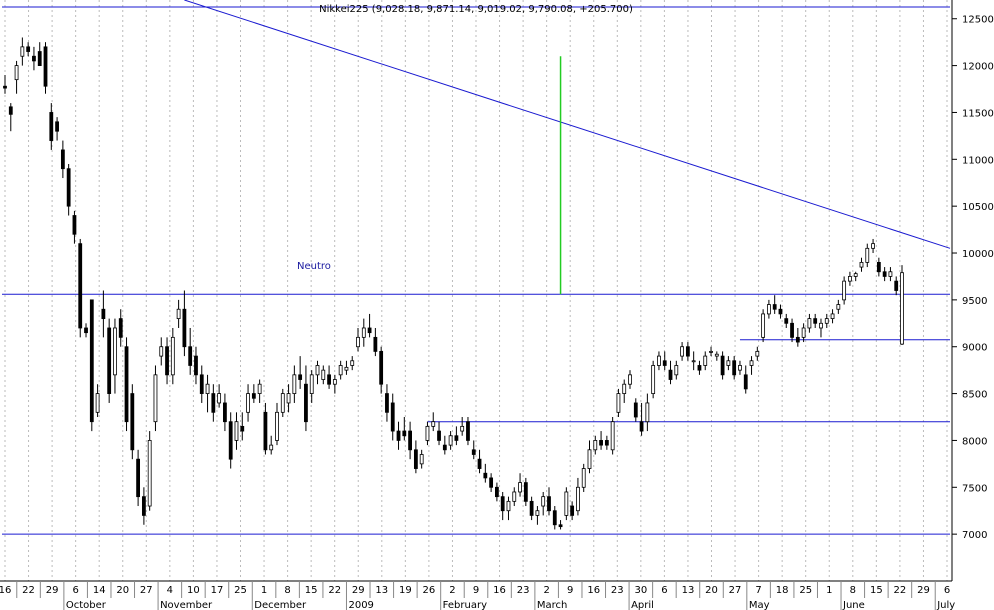 Image resolution: width=994 pixels, height=610 pixels. What do you see at coordinates (240, 590) in the screenshot?
I see `x-day-tick-label: 25` at bounding box center [240, 590].